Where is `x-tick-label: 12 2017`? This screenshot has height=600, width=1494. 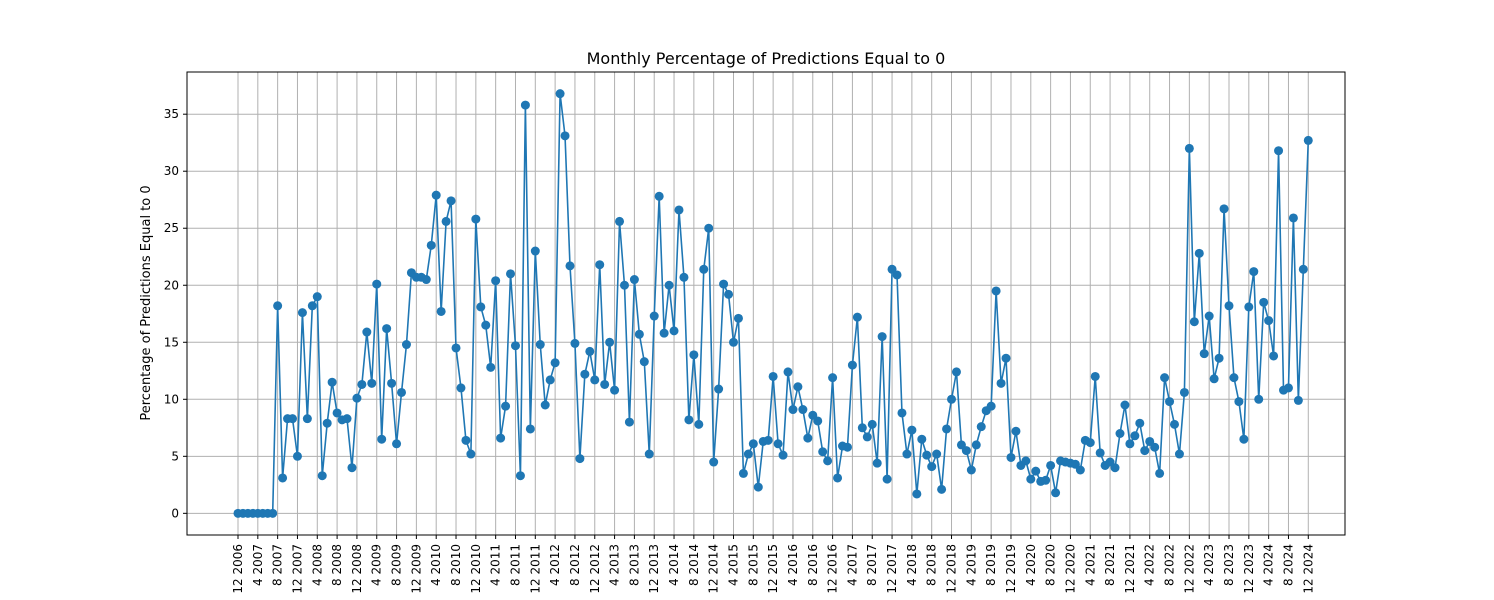
x-tick-label: 12 2017 is located at coordinates (892, 569).